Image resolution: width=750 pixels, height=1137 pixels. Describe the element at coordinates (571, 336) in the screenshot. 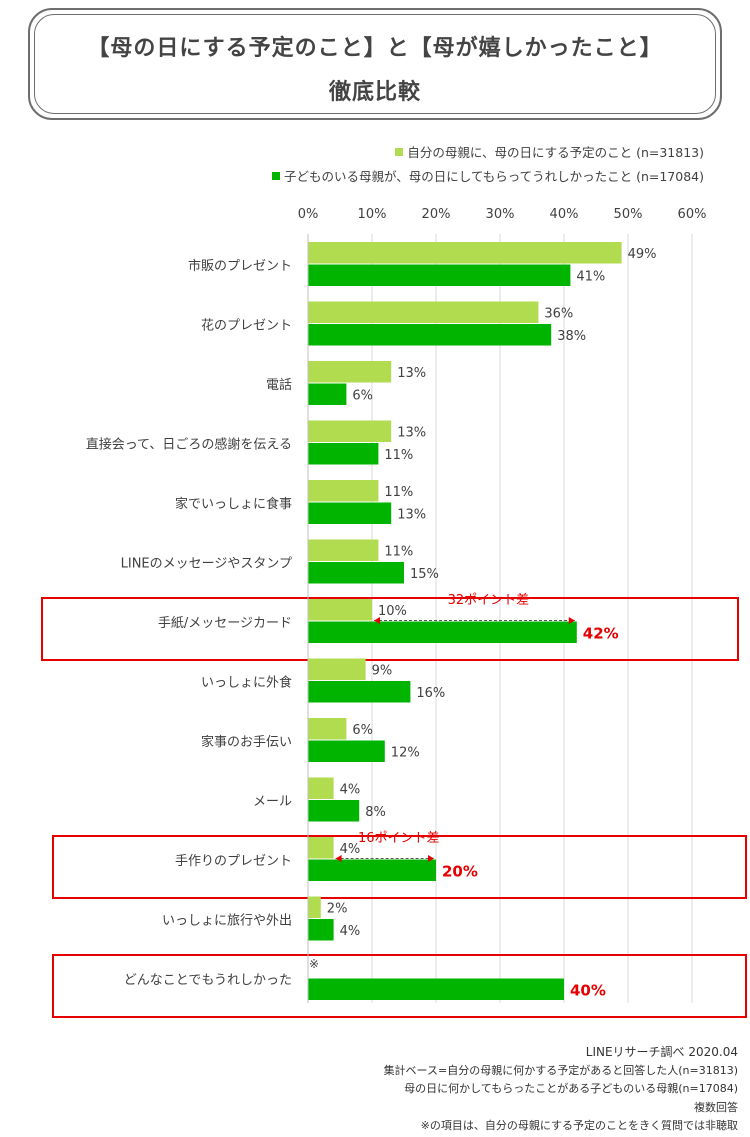

I see `data-label-series2: 38%` at that location.